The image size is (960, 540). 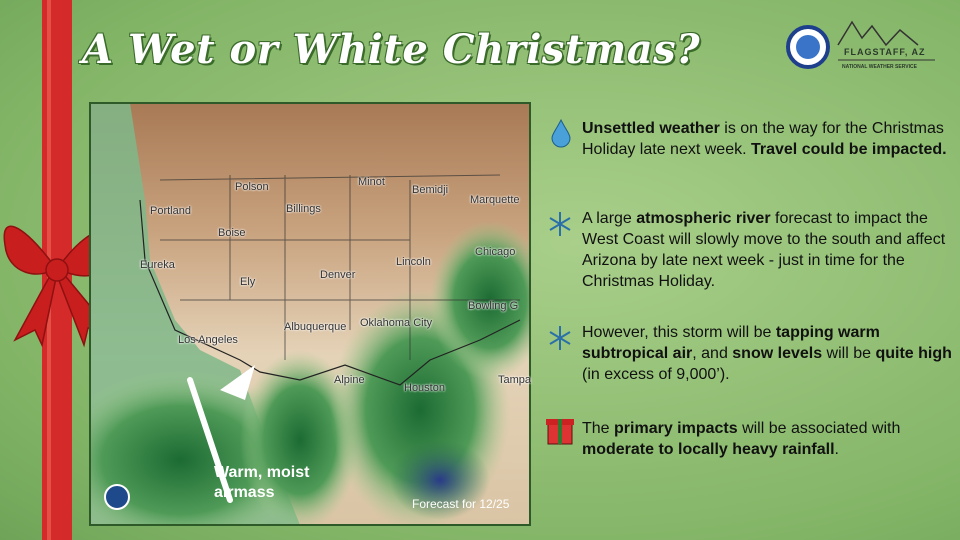 What do you see at coordinates (338, 275) in the screenshot?
I see `city-label: Denver` at bounding box center [338, 275].